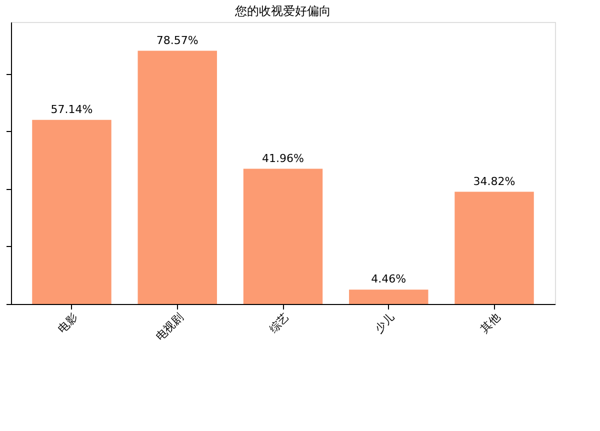 The image size is (600, 431). I want to click on x-tick-label: 电视剧, so click(169, 327).